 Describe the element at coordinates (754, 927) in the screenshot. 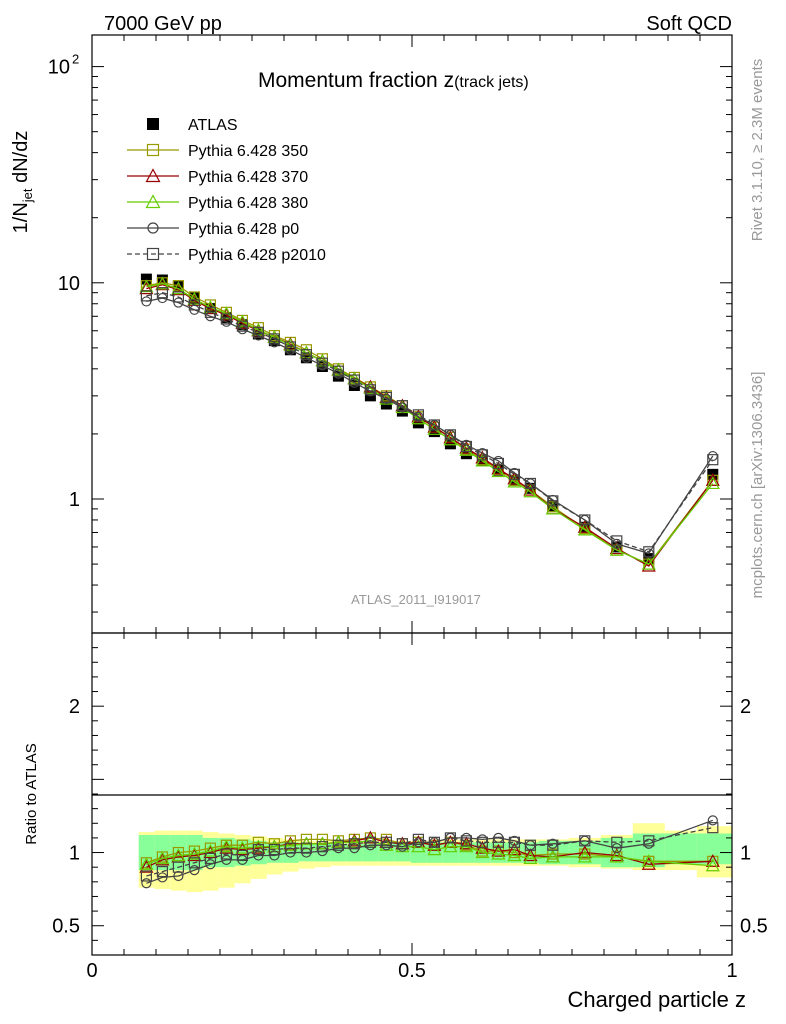

I see `ratio-y-tick-label-right-2: 0.5` at that location.